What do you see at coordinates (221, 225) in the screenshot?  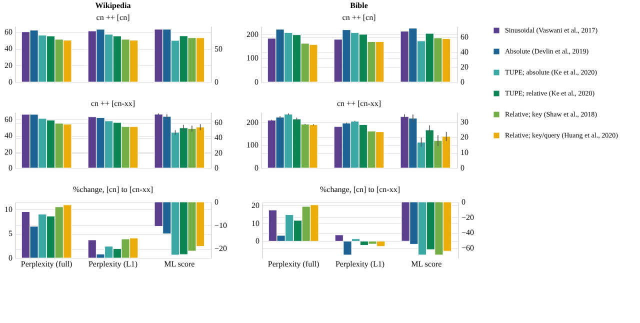 I see `y2-tick-label: −10` at bounding box center [221, 225].